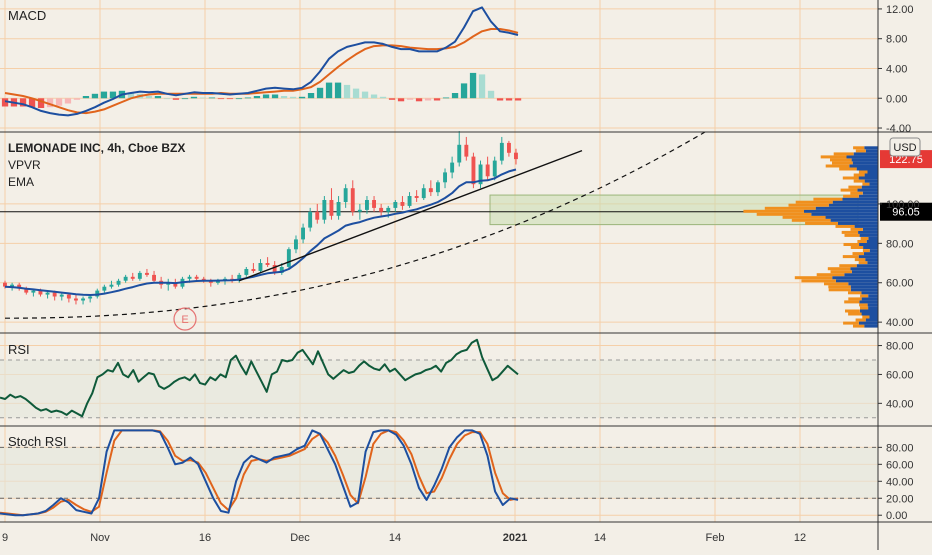 Image resolution: width=932 pixels, height=555 pixels. Describe the element at coordinates (185, 319) in the screenshot. I see `earnings-marker: E` at that location.